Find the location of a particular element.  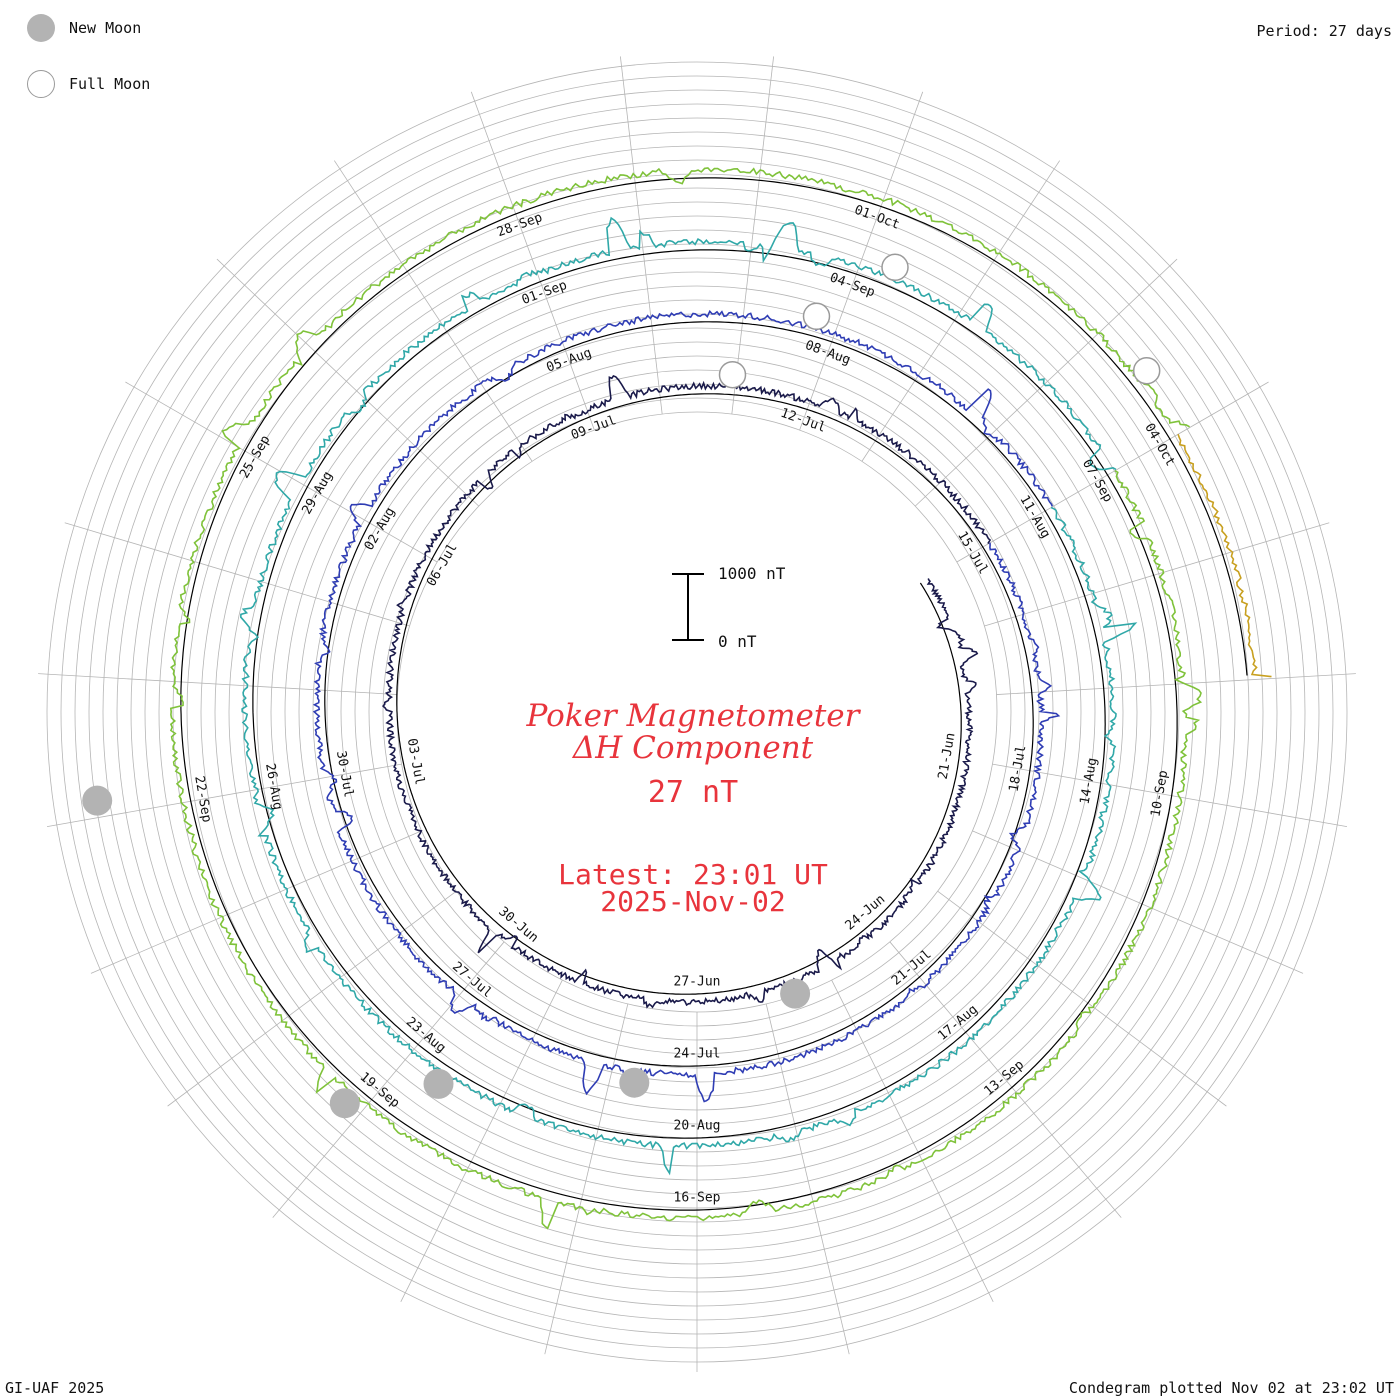

scale-bar: 1000 nT 0 nT is located at coordinates (729, 607).